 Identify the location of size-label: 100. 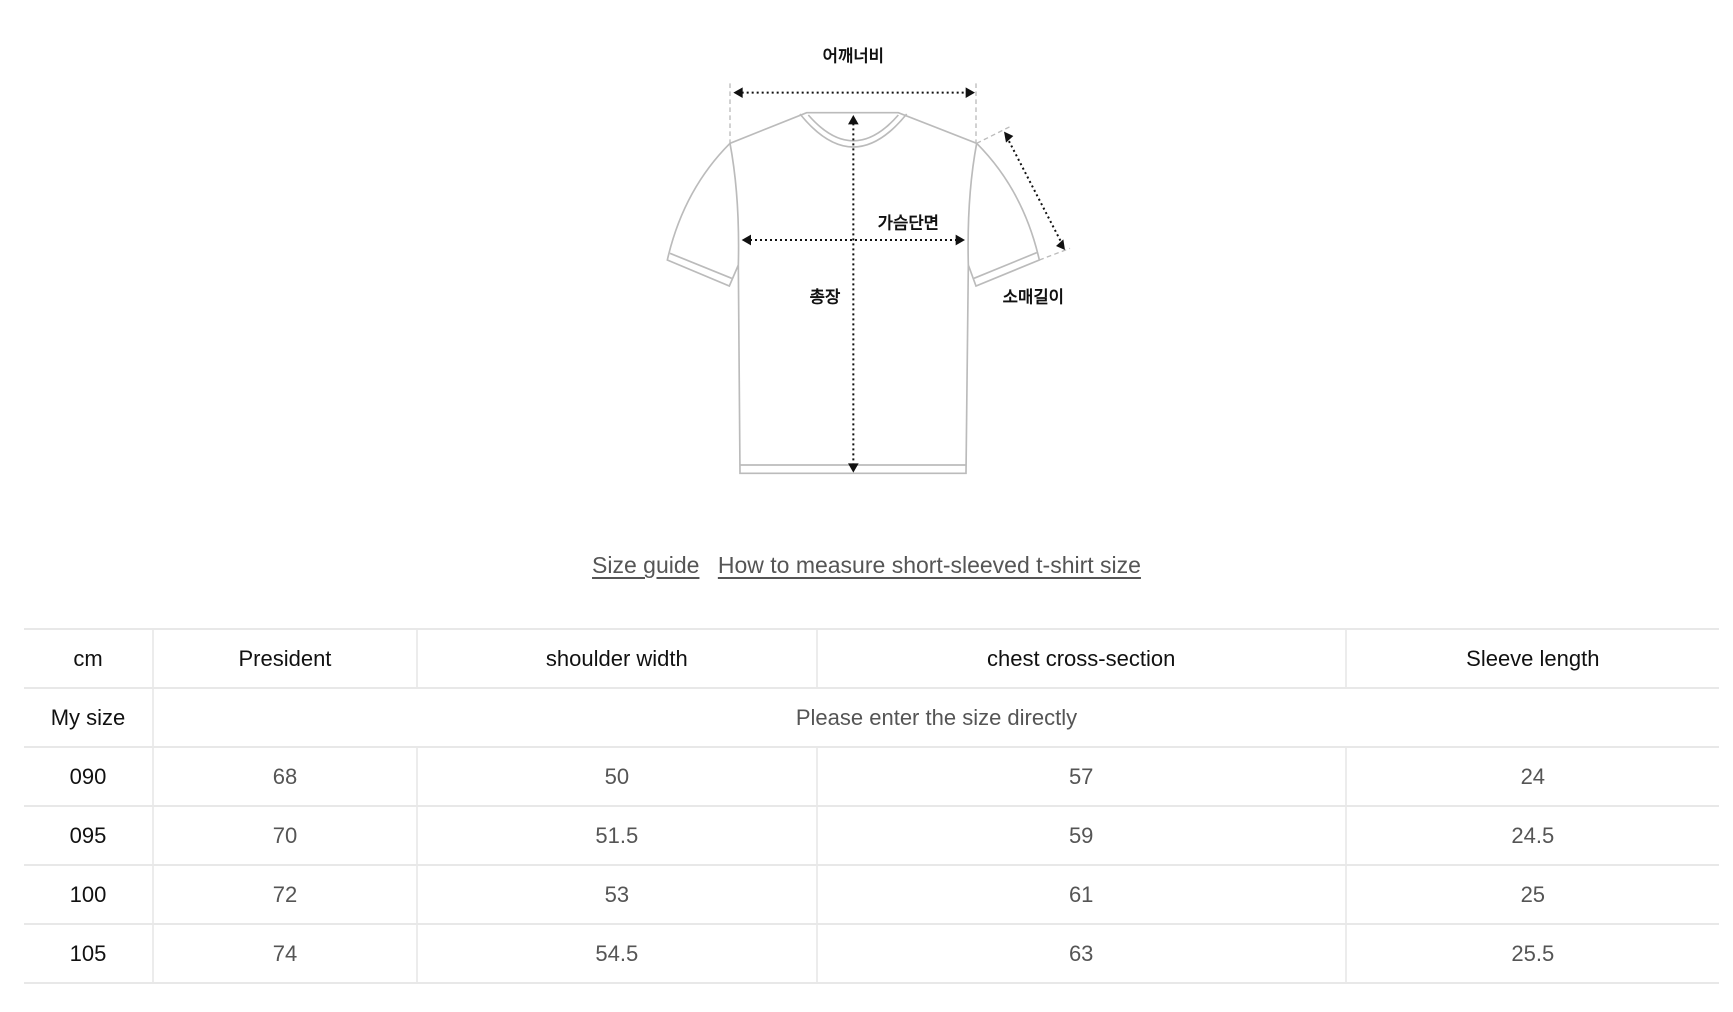
(88, 894).